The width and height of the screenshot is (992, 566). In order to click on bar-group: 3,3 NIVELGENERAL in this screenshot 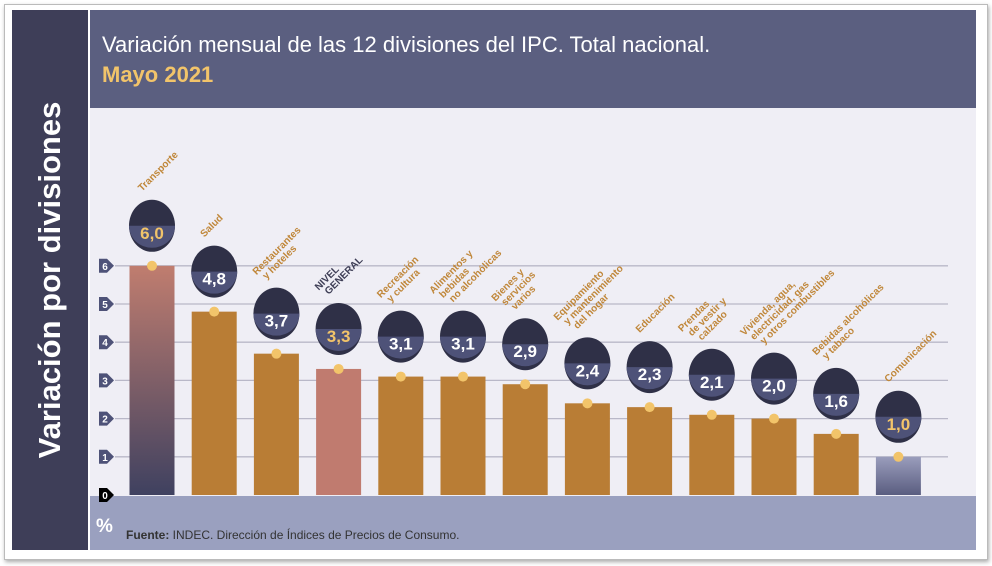, I will do `click(339, 371)`.